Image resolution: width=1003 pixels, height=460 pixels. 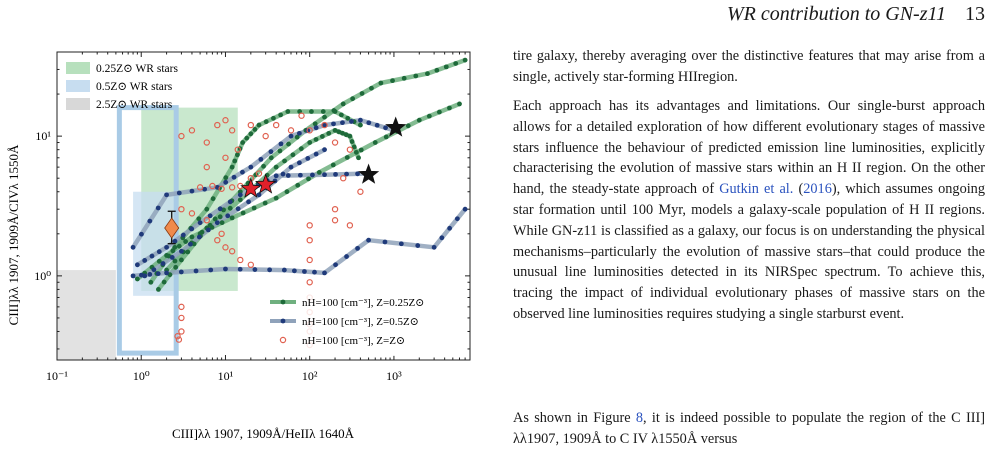 What do you see at coordinates (263, 433) in the screenshot?
I see `x-axis-label: CIII]λλ 1907, 1909Å/HeIIλ 1640Å` at bounding box center [263, 433].